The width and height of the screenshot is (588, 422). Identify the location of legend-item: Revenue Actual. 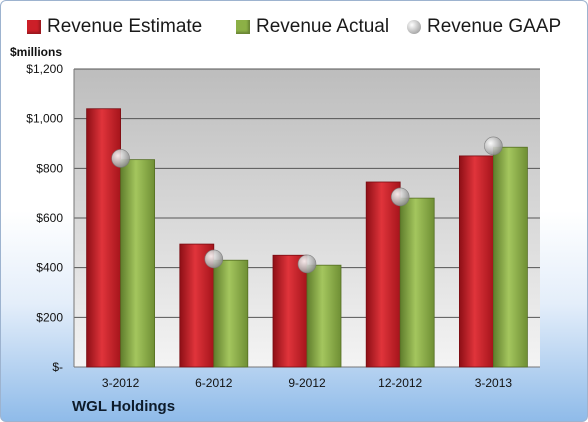
(312, 27).